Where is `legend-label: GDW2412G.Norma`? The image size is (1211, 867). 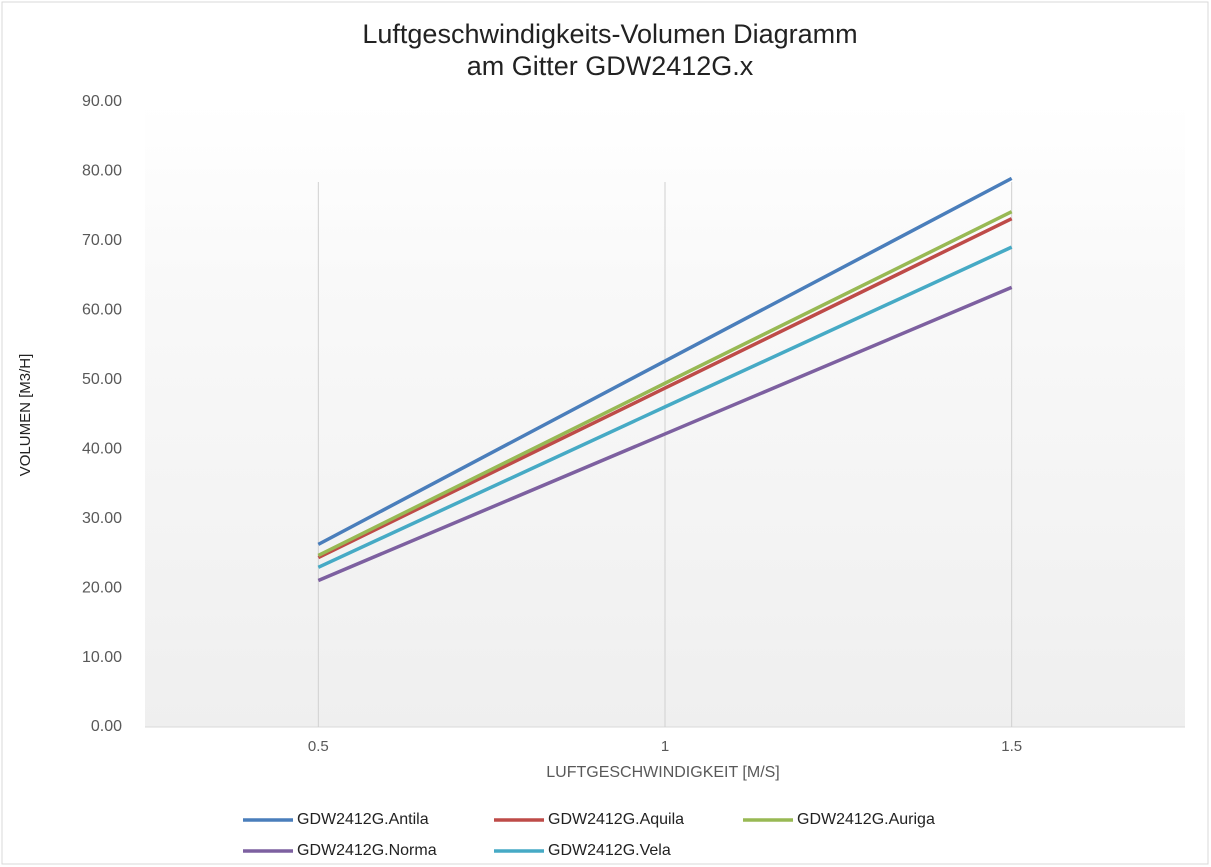
legend-label: GDW2412G.Norma is located at coordinates (367, 850).